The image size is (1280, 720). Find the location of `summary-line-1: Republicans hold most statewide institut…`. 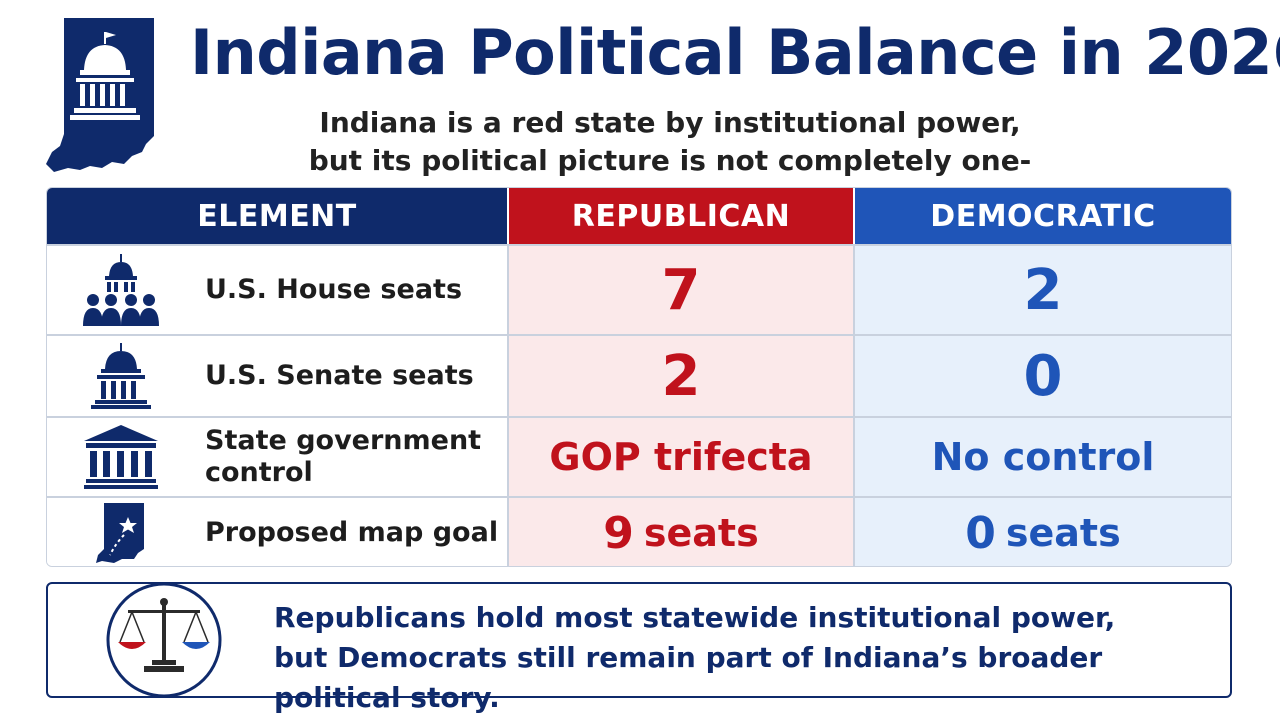

summary-line-1: Republicans hold most statewide institut… is located at coordinates (695, 617).